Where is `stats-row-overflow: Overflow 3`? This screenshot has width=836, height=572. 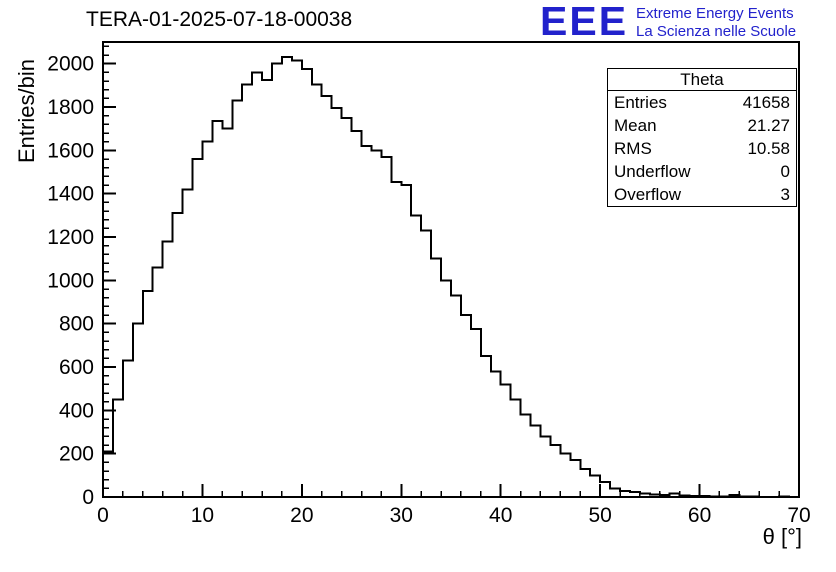 stats-row-overflow: Overflow 3 is located at coordinates (702, 194).